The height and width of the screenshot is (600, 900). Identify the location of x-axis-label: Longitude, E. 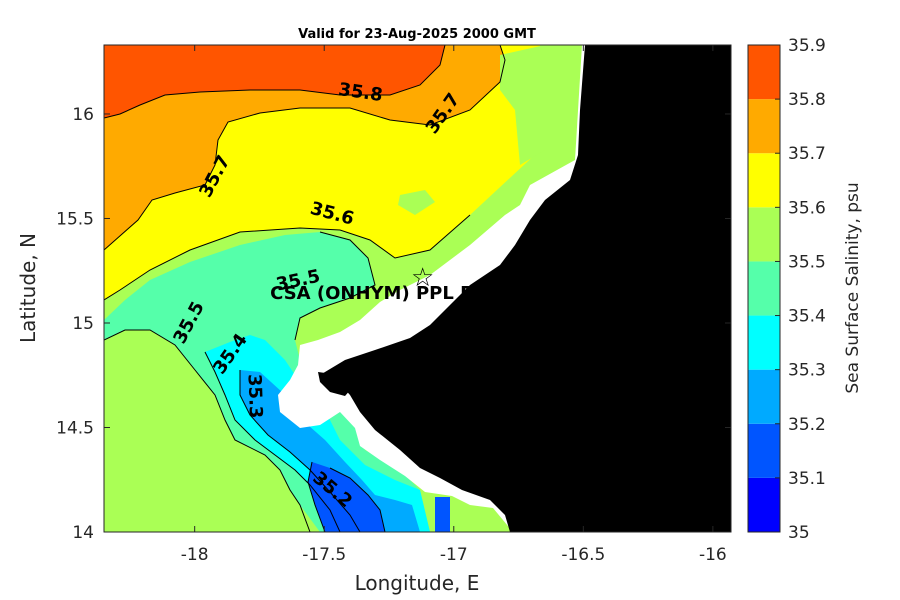
(417, 583).